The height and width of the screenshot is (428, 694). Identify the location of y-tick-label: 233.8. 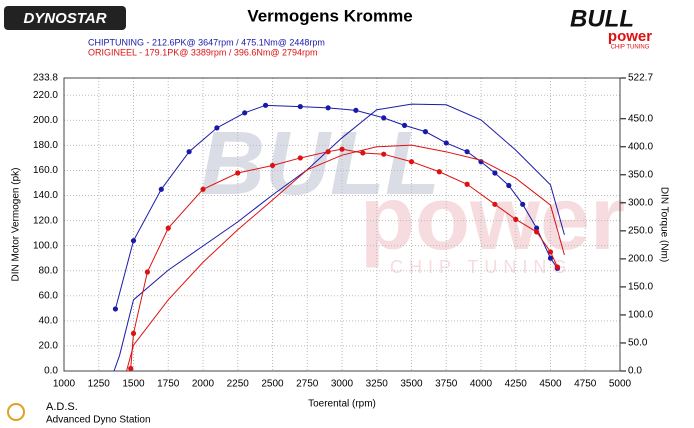
(45, 78).